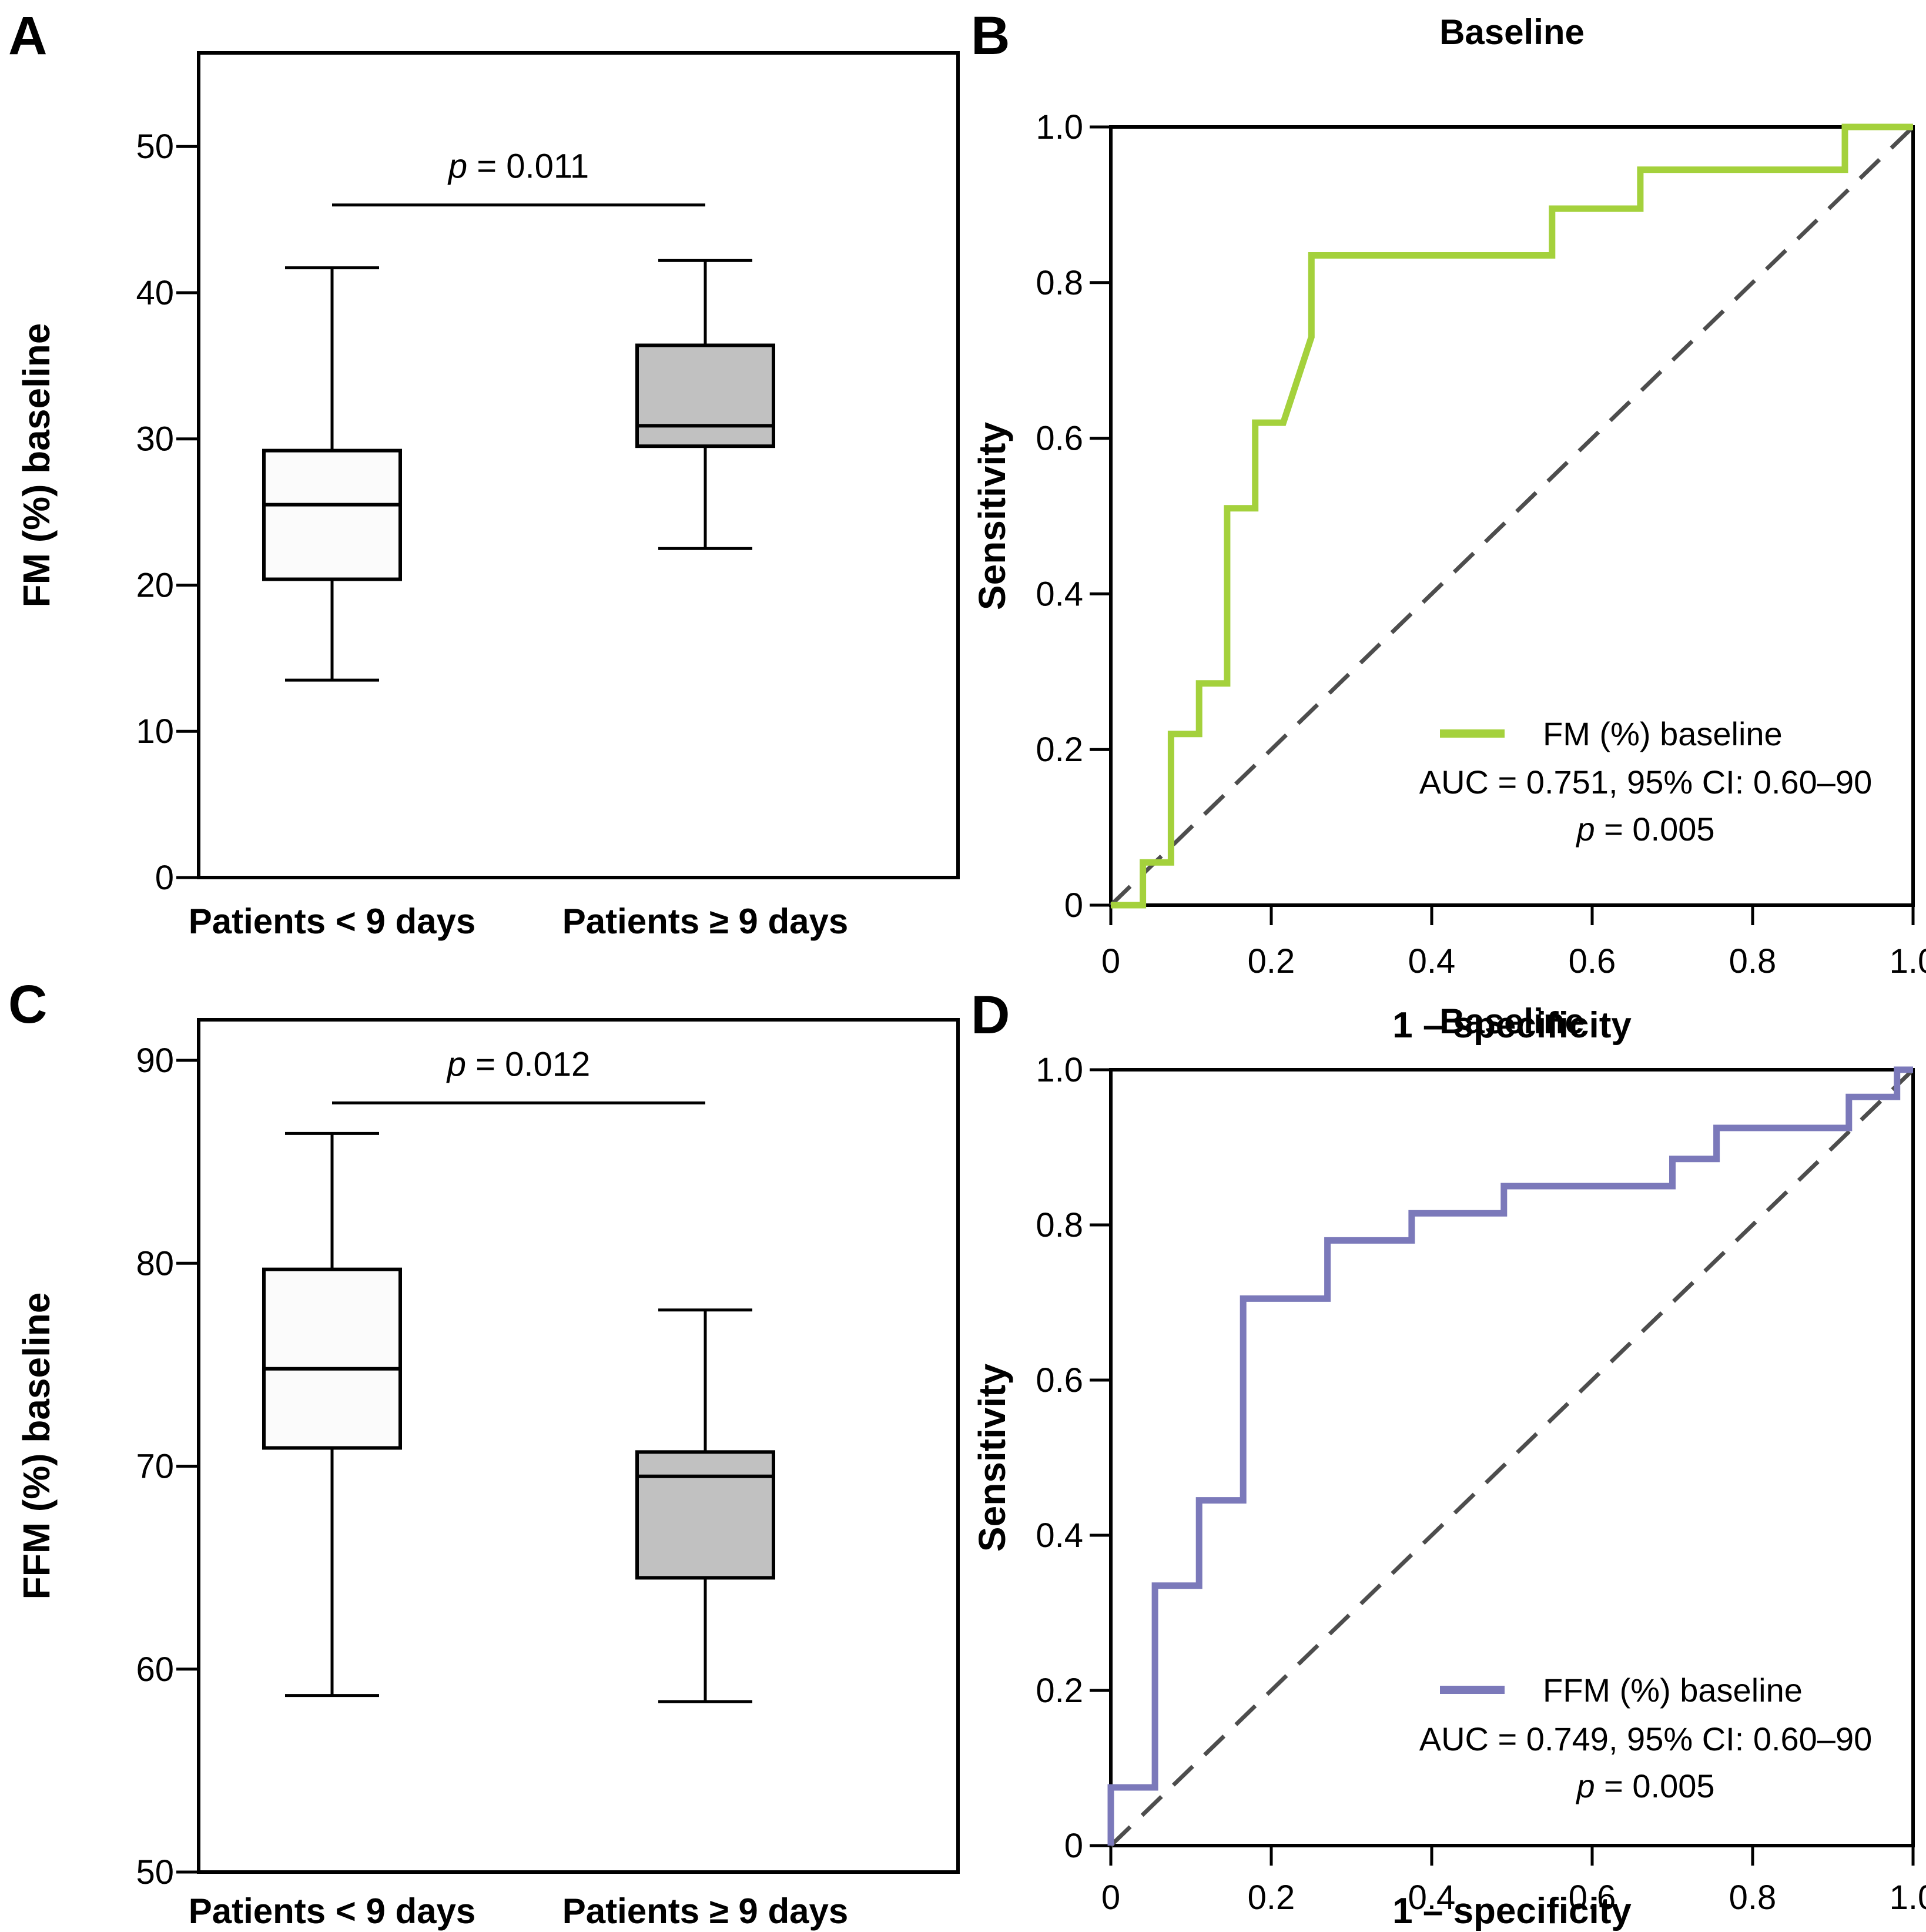 This screenshot has height=1932, width=1926. I want to click on panel-title-B: Baseline, so click(1512, 32).